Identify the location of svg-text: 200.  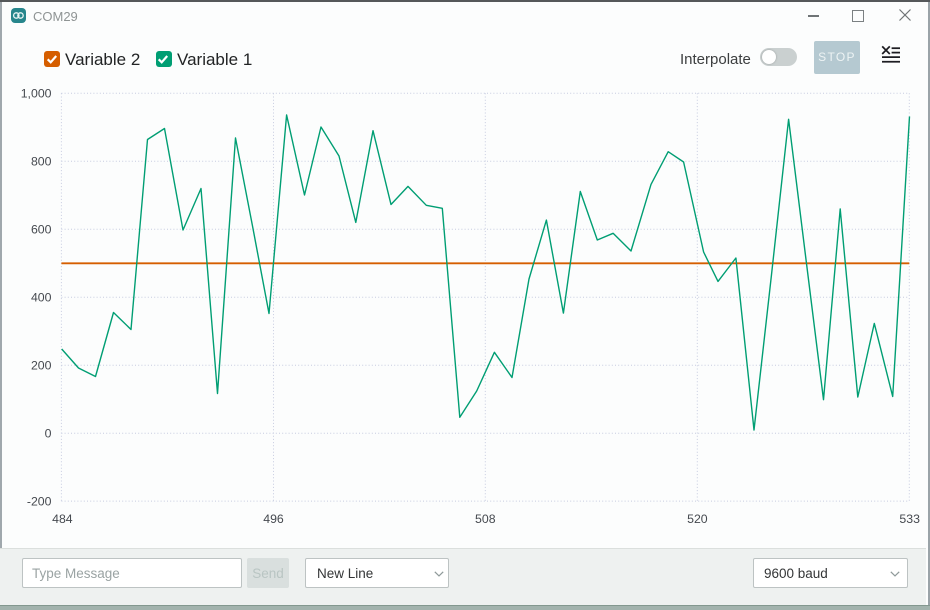
(41, 366).